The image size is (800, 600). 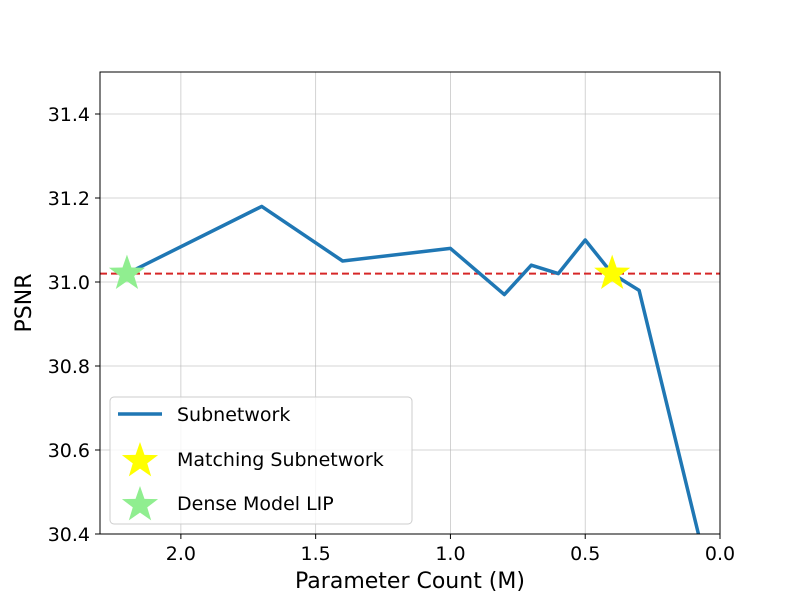 What do you see at coordinates (24, 303) in the screenshot?
I see `y-axis-label: PSNR` at bounding box center [24, 303].